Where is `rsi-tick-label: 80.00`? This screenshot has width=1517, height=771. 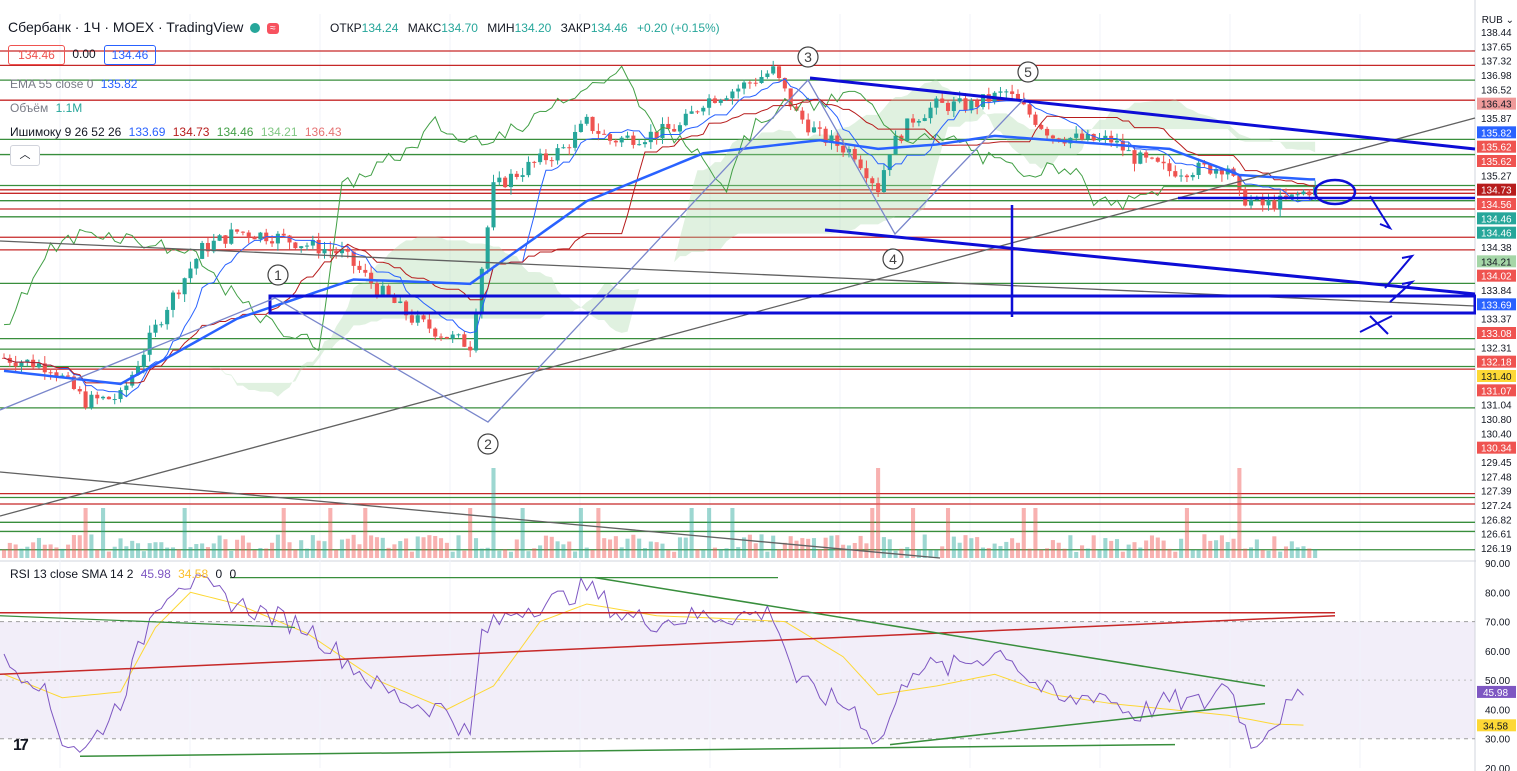 rsi-tick-label: 80.00 is located at coordinates (1497, 593).